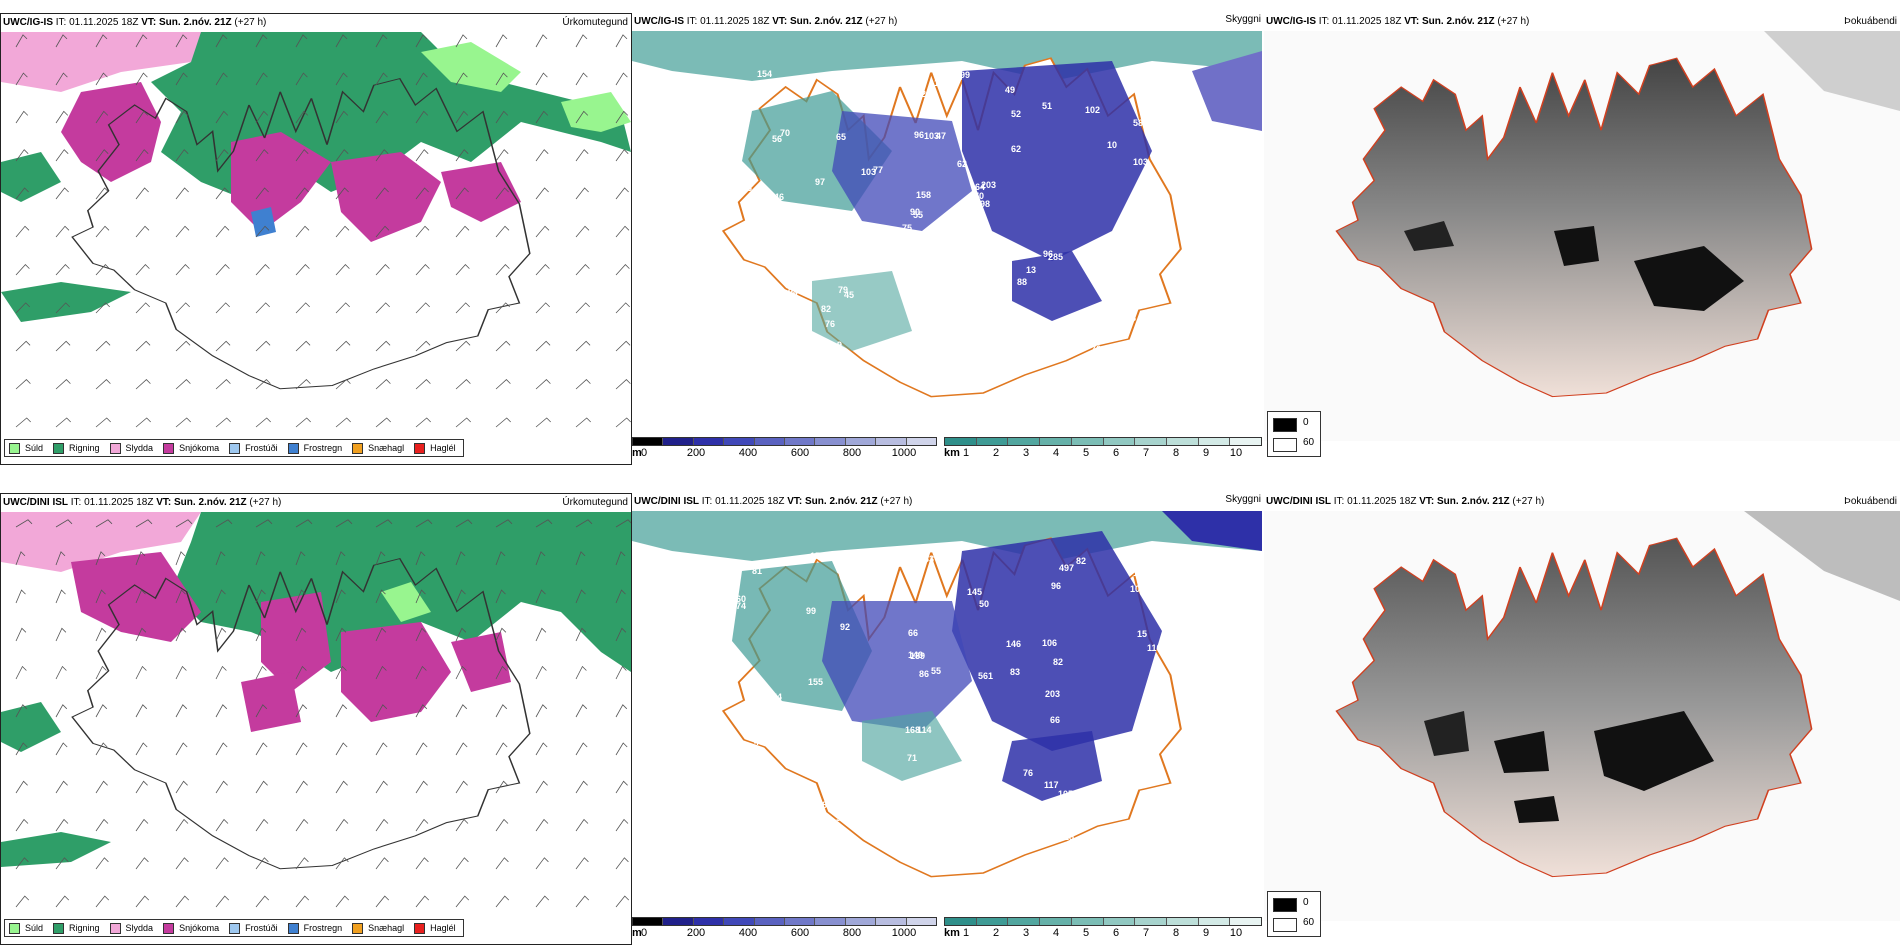 This screenshot has width=1900, height=950. I want to click on visibility-value-label: 58, so click(1138, 123).